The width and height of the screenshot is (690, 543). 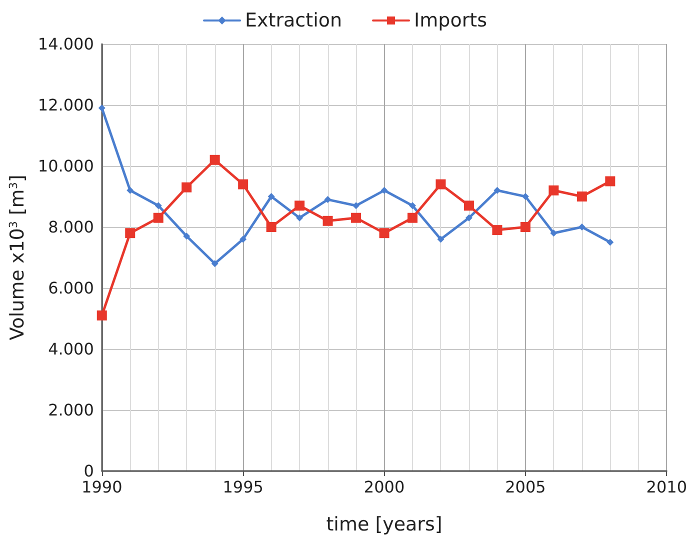 What do you see at coordinates (71, 410) in the screenshot?
I see `y-tick-label: 2.000` at bounding box center [71, 410].